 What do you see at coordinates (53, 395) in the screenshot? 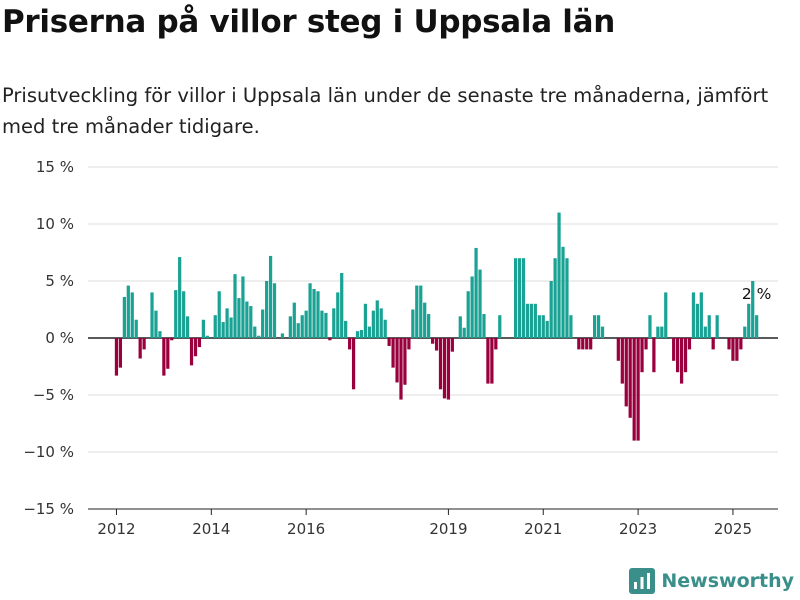
I see `y-tick-label: −5 %` at bounding box center [53, 395].